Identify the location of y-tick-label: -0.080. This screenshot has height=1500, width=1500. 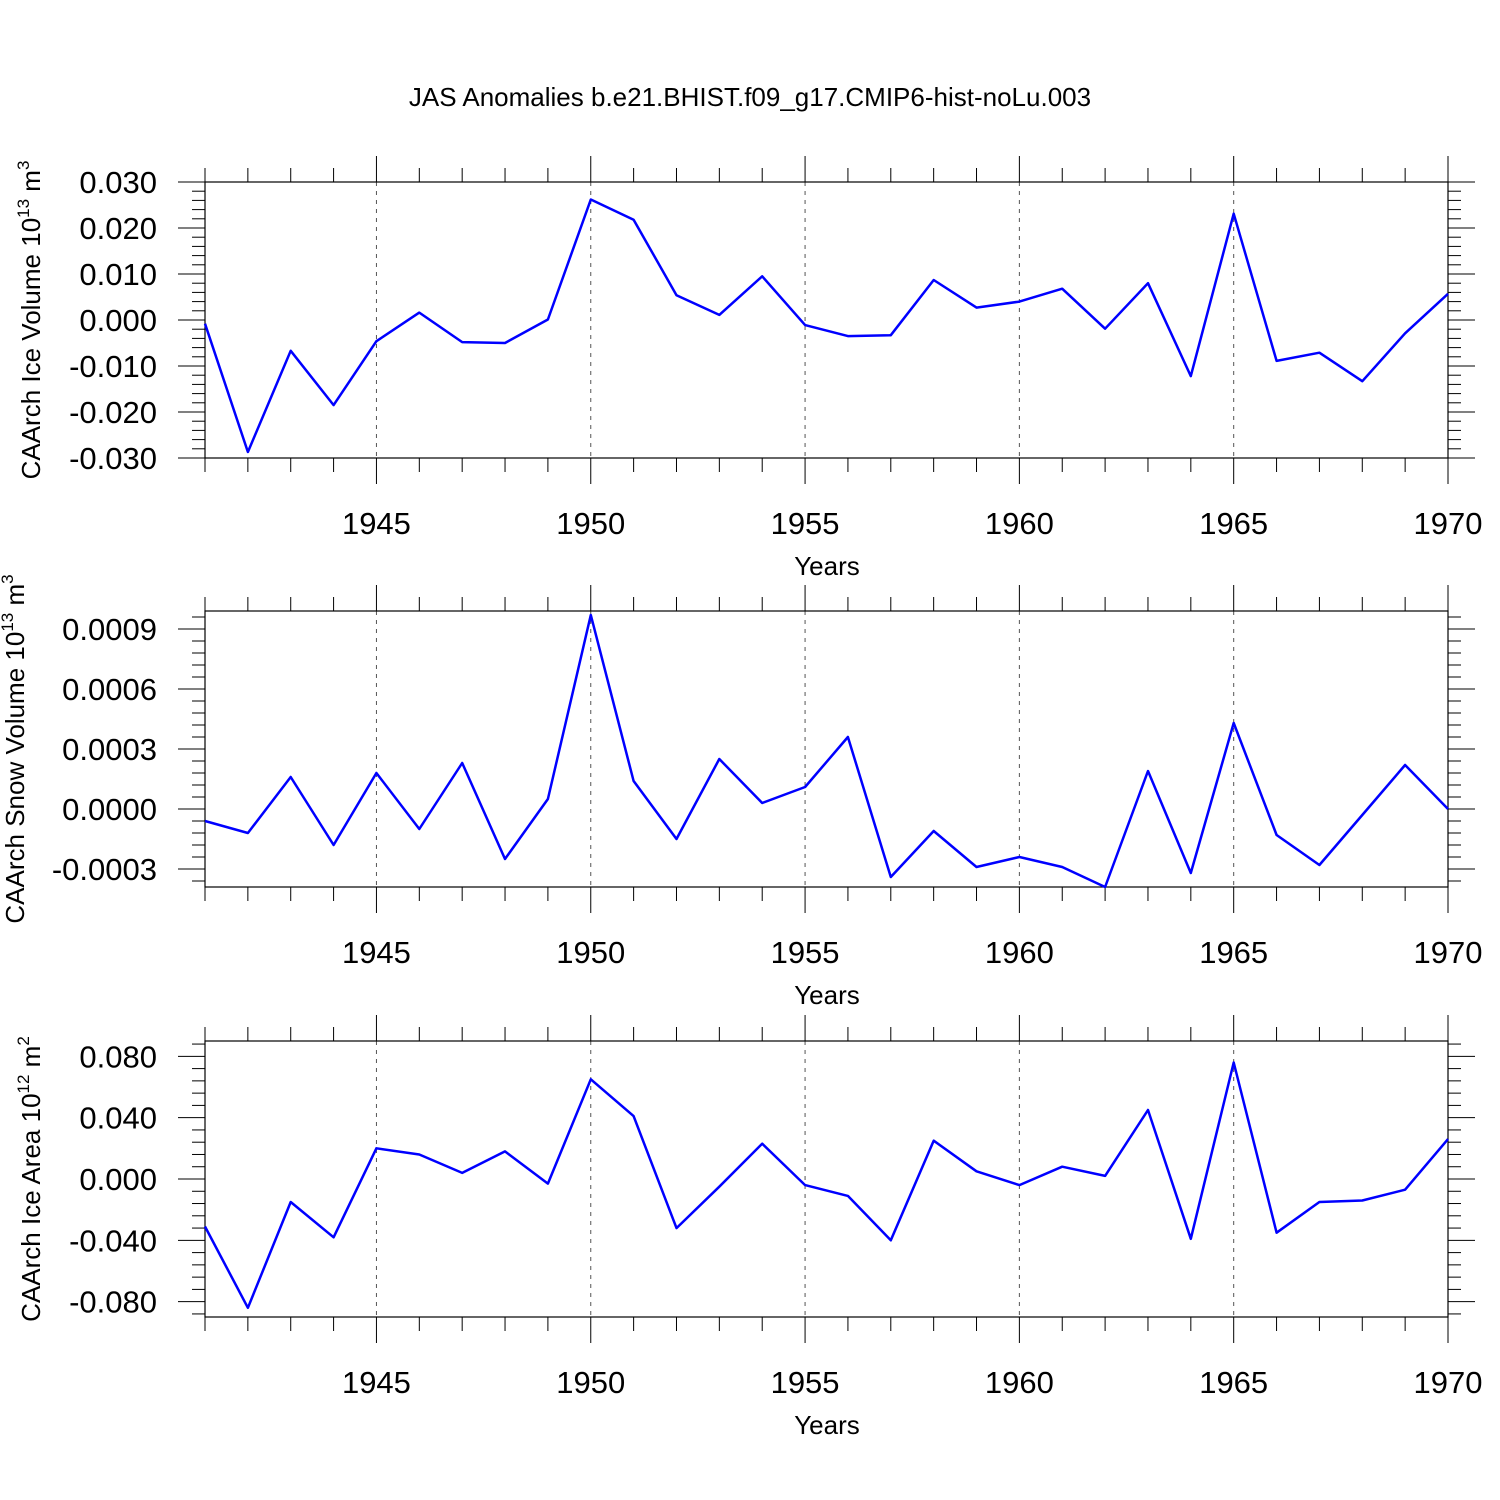
(113, 1302).